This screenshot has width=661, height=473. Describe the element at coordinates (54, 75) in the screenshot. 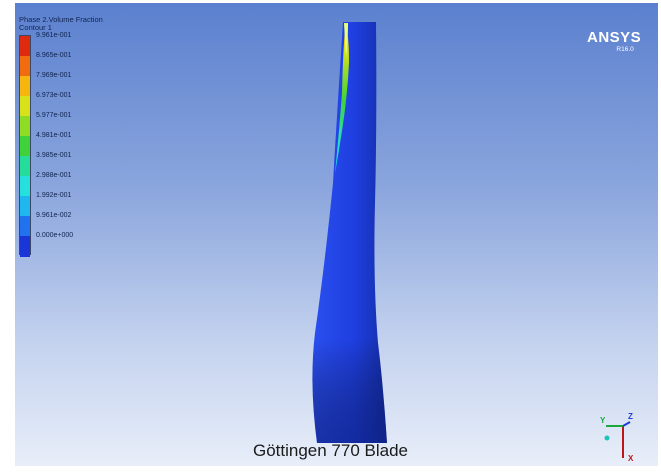

I see `legend-tick-label: 7.969e-001` at that location.